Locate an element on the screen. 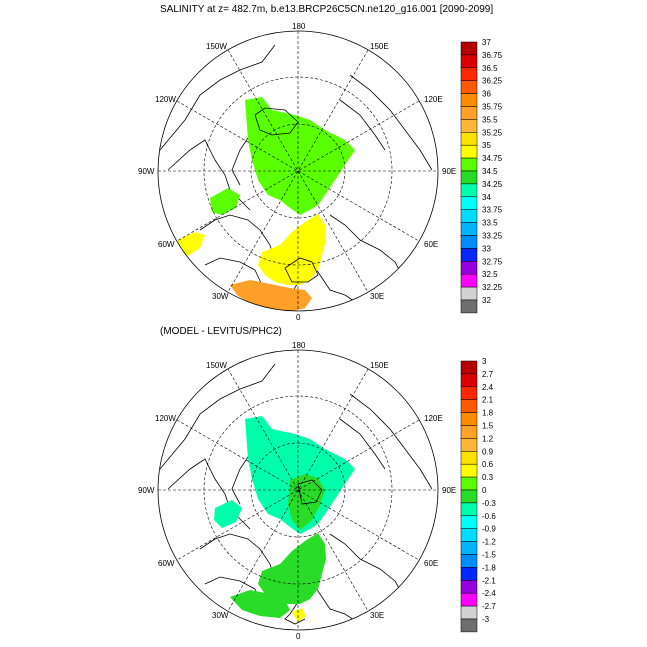  colorbar-label: 36.5 is located at coordinates (490, 68).